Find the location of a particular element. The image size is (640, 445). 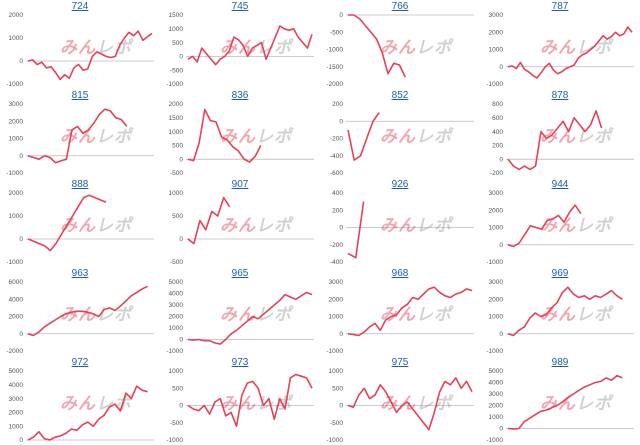

chart-title-link: 989 is located at coordinates (560, 362).